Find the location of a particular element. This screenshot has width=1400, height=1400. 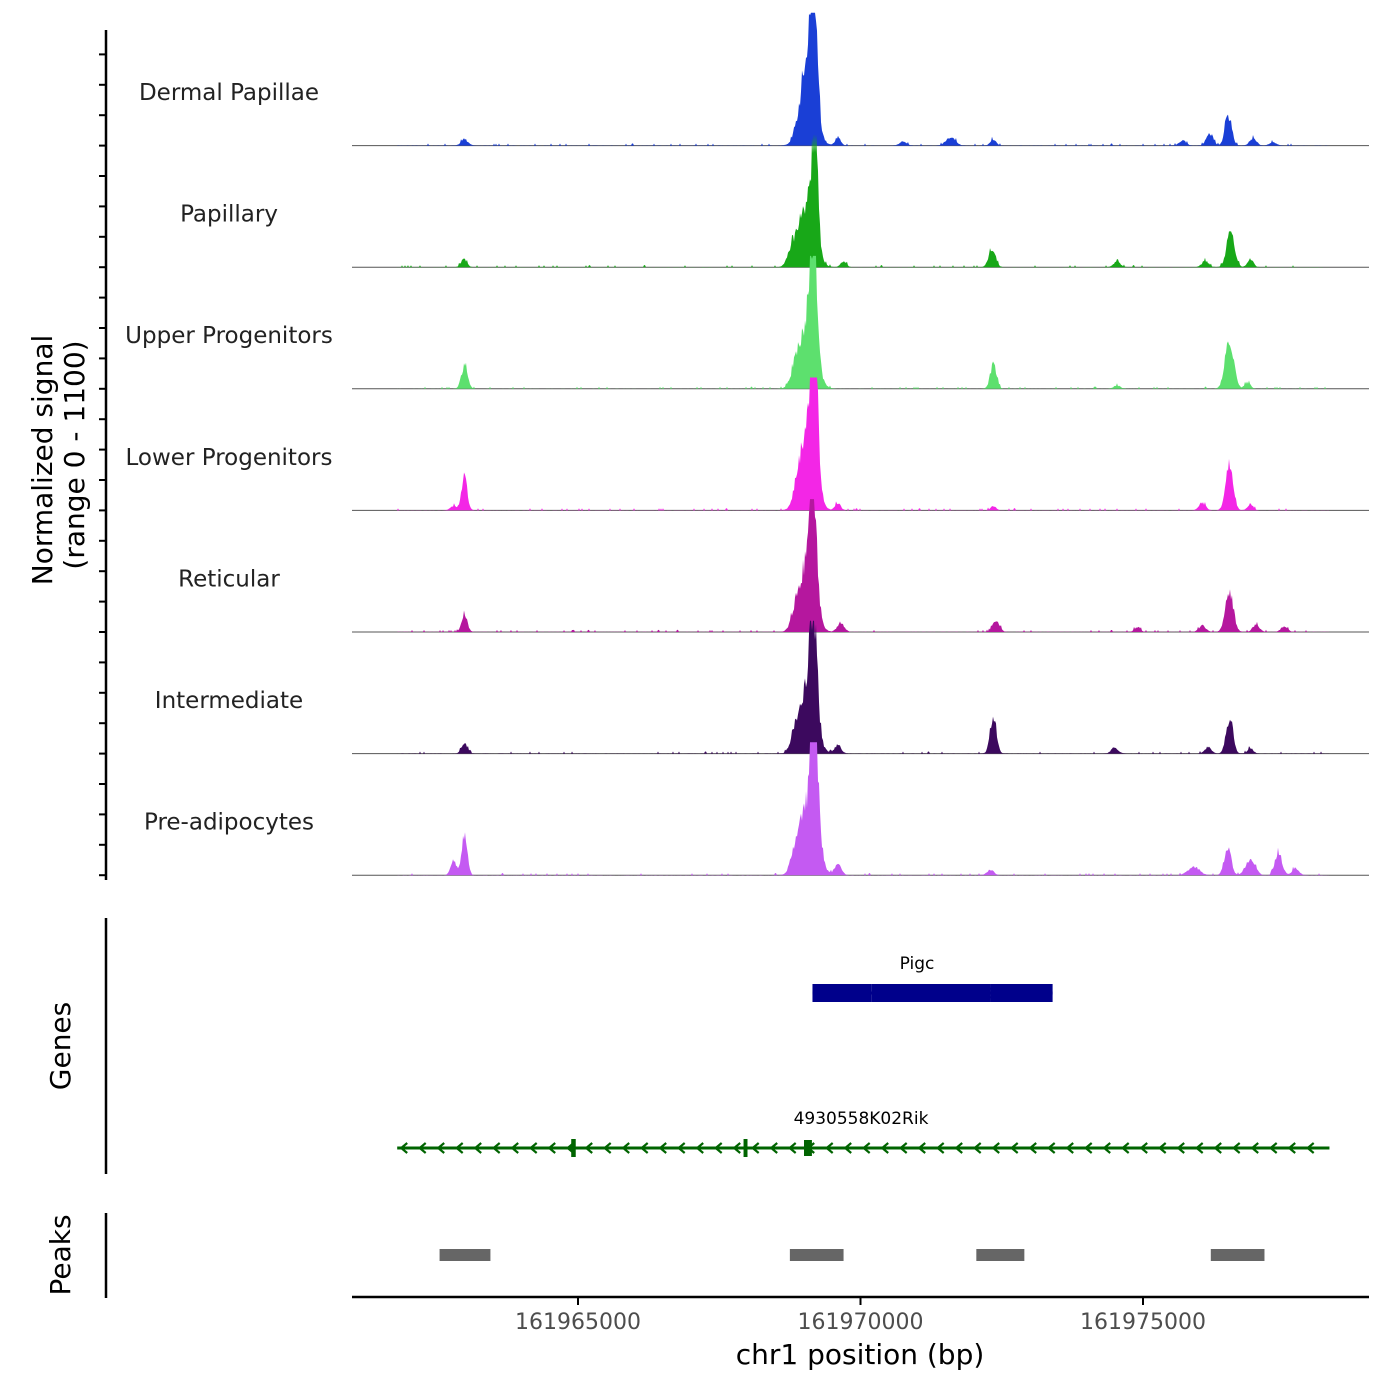

x-axis-ticks: 161965000 161970000 161975000 is located at coordinates (860, 1316).